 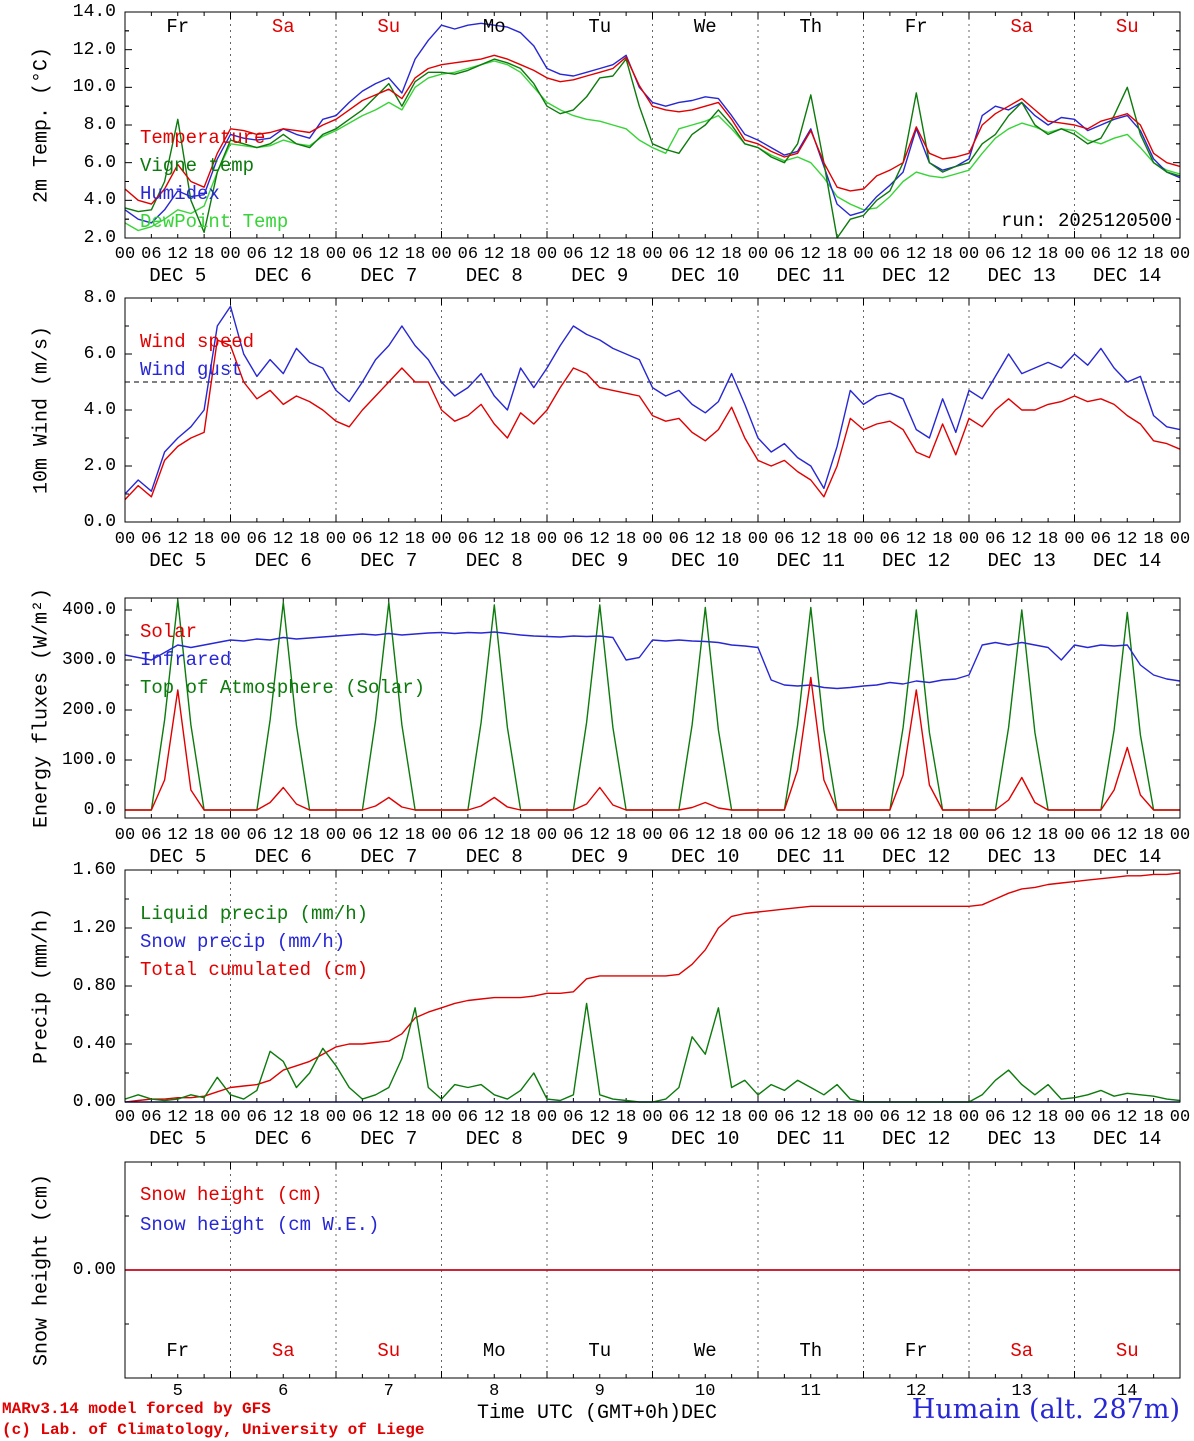 I want to click on day-name-label: Tu, so click(x=600, y=27).